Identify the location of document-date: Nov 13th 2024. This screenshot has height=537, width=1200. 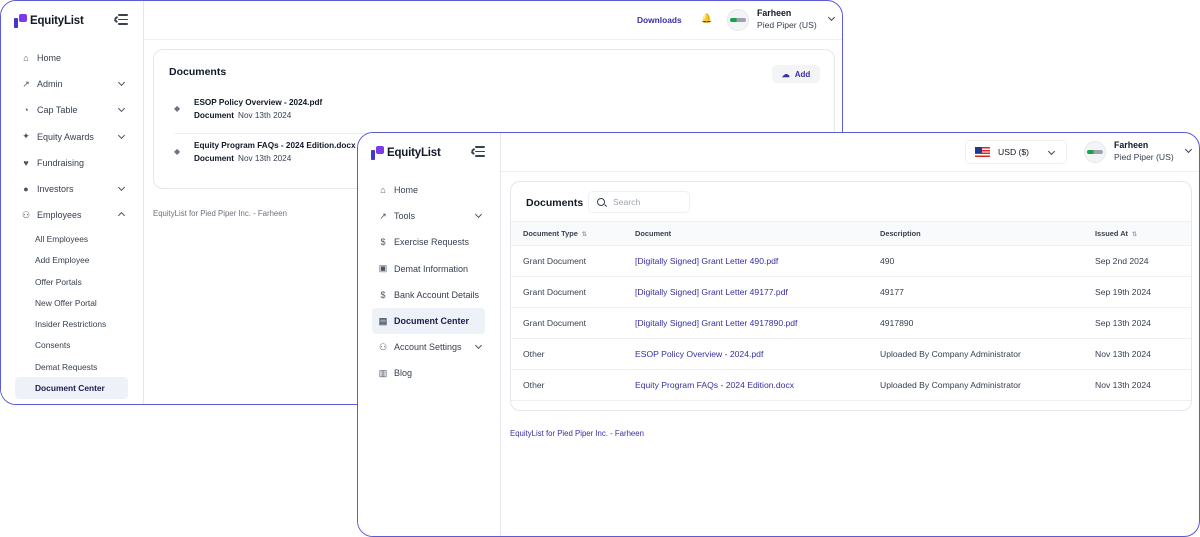
(265, 115).